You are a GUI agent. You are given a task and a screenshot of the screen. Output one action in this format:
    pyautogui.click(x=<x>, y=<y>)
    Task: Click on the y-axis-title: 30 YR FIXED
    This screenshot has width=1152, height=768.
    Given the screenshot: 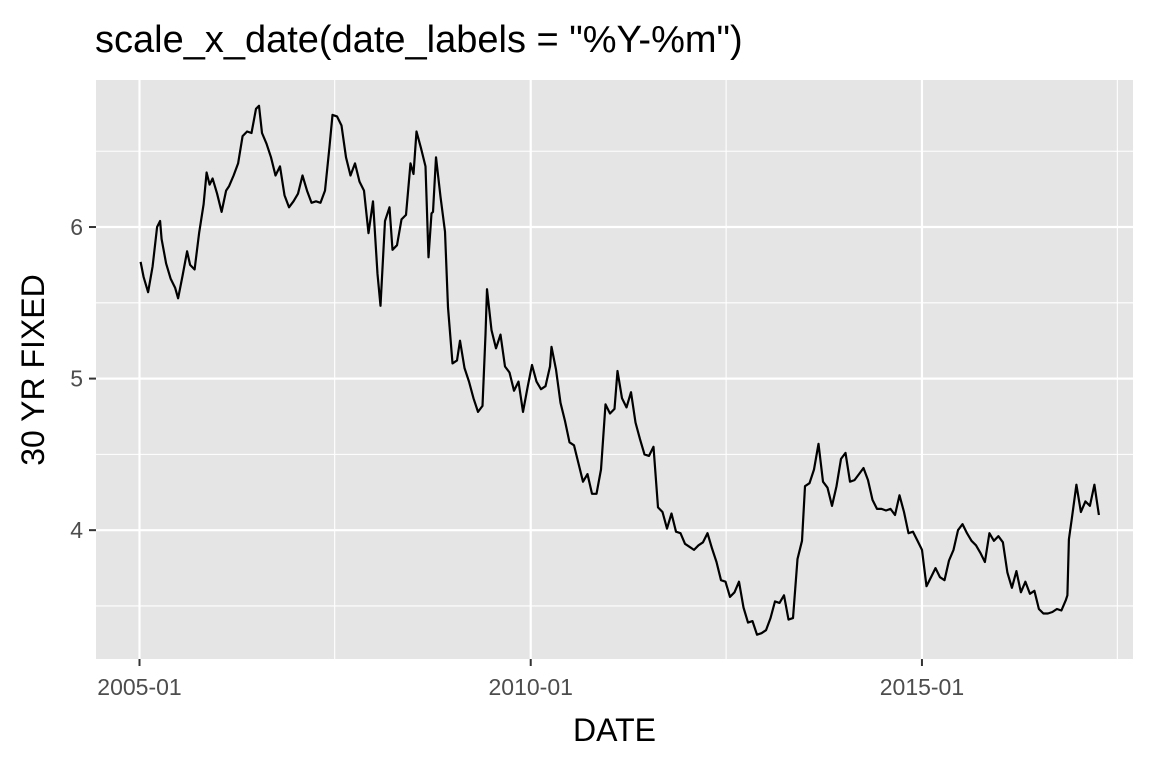 What is the action you would take?
    pyautogui.click(x=33, y=369)
    